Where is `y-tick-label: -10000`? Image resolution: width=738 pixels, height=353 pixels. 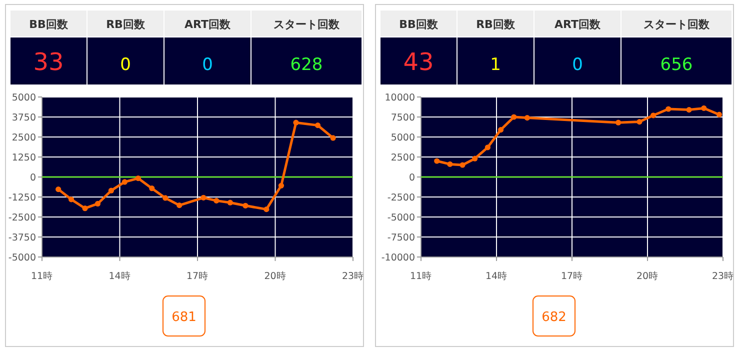
y-tick-label: -10000 is located at coordinates (398, 258).